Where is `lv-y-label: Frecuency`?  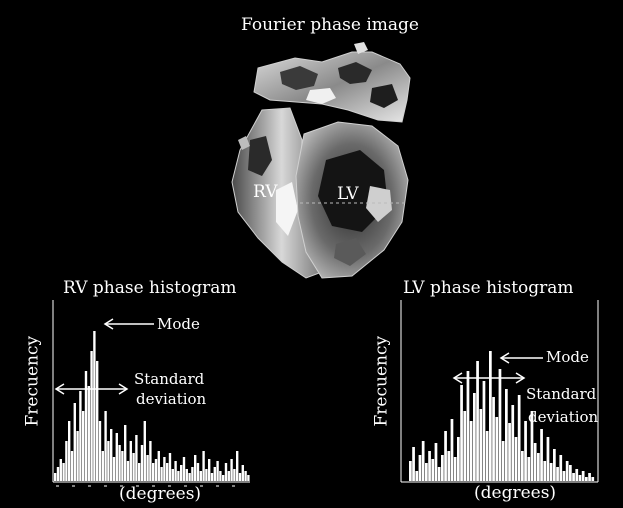 lv-y-label: Frecuency is located at coordinates (382, 387).